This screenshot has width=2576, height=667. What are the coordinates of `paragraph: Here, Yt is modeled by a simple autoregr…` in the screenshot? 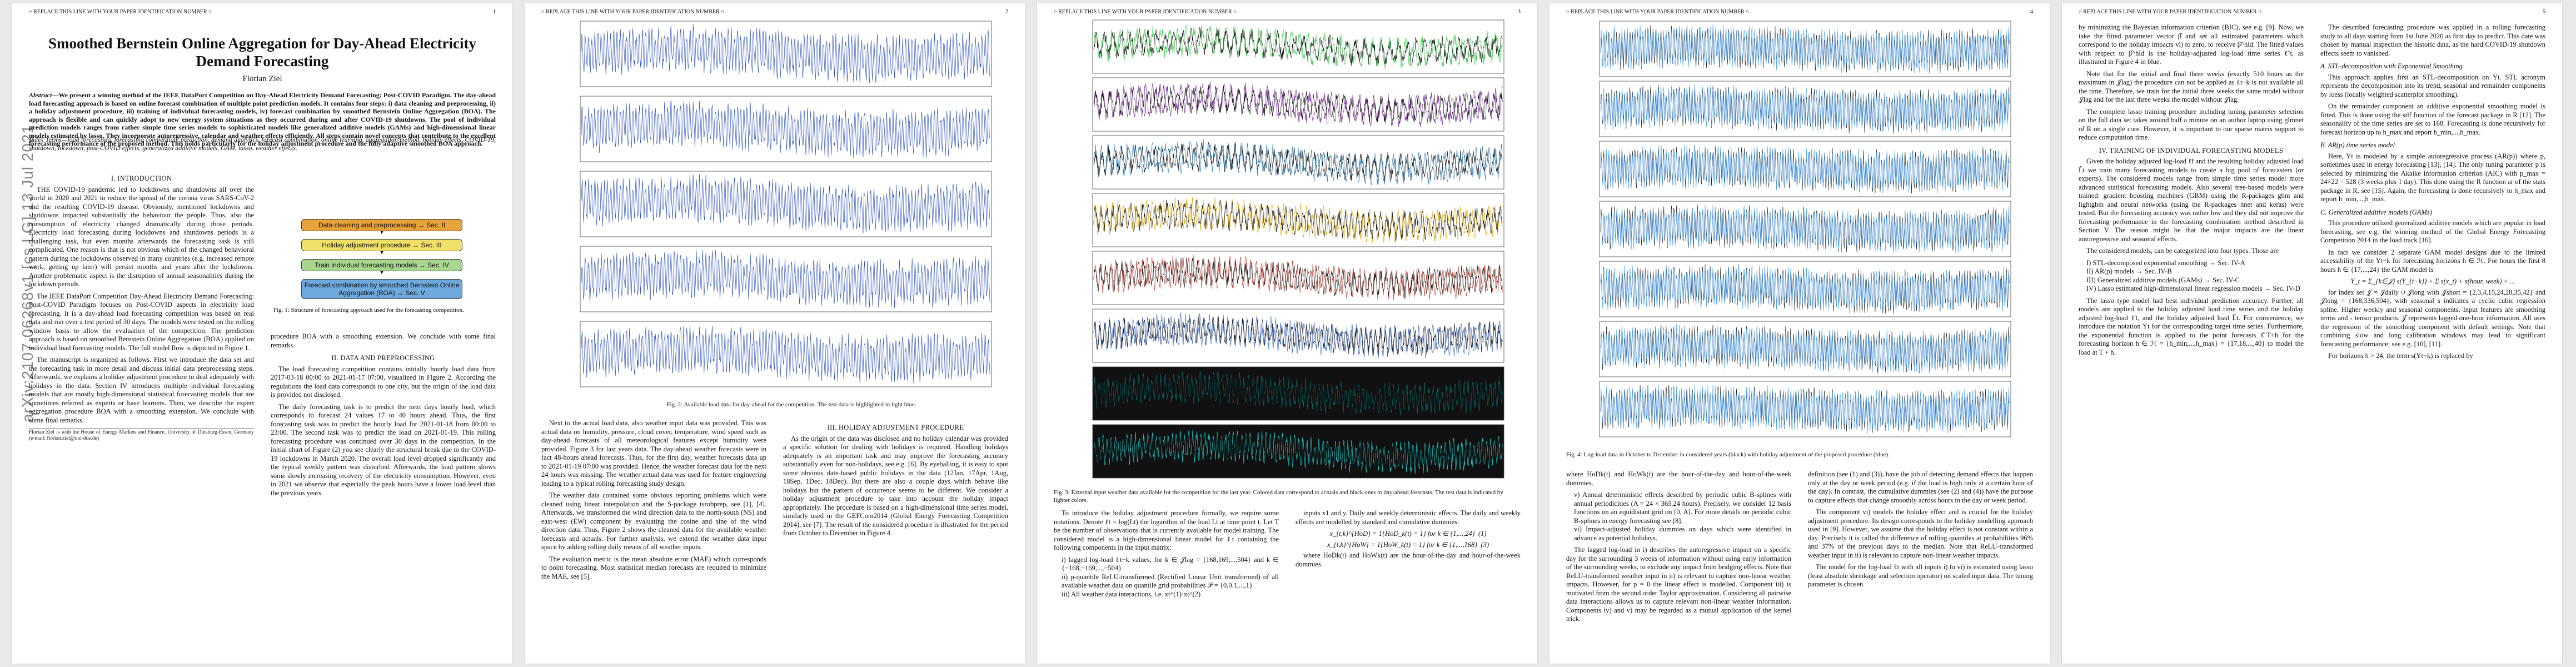 It's located at (2432, 177).